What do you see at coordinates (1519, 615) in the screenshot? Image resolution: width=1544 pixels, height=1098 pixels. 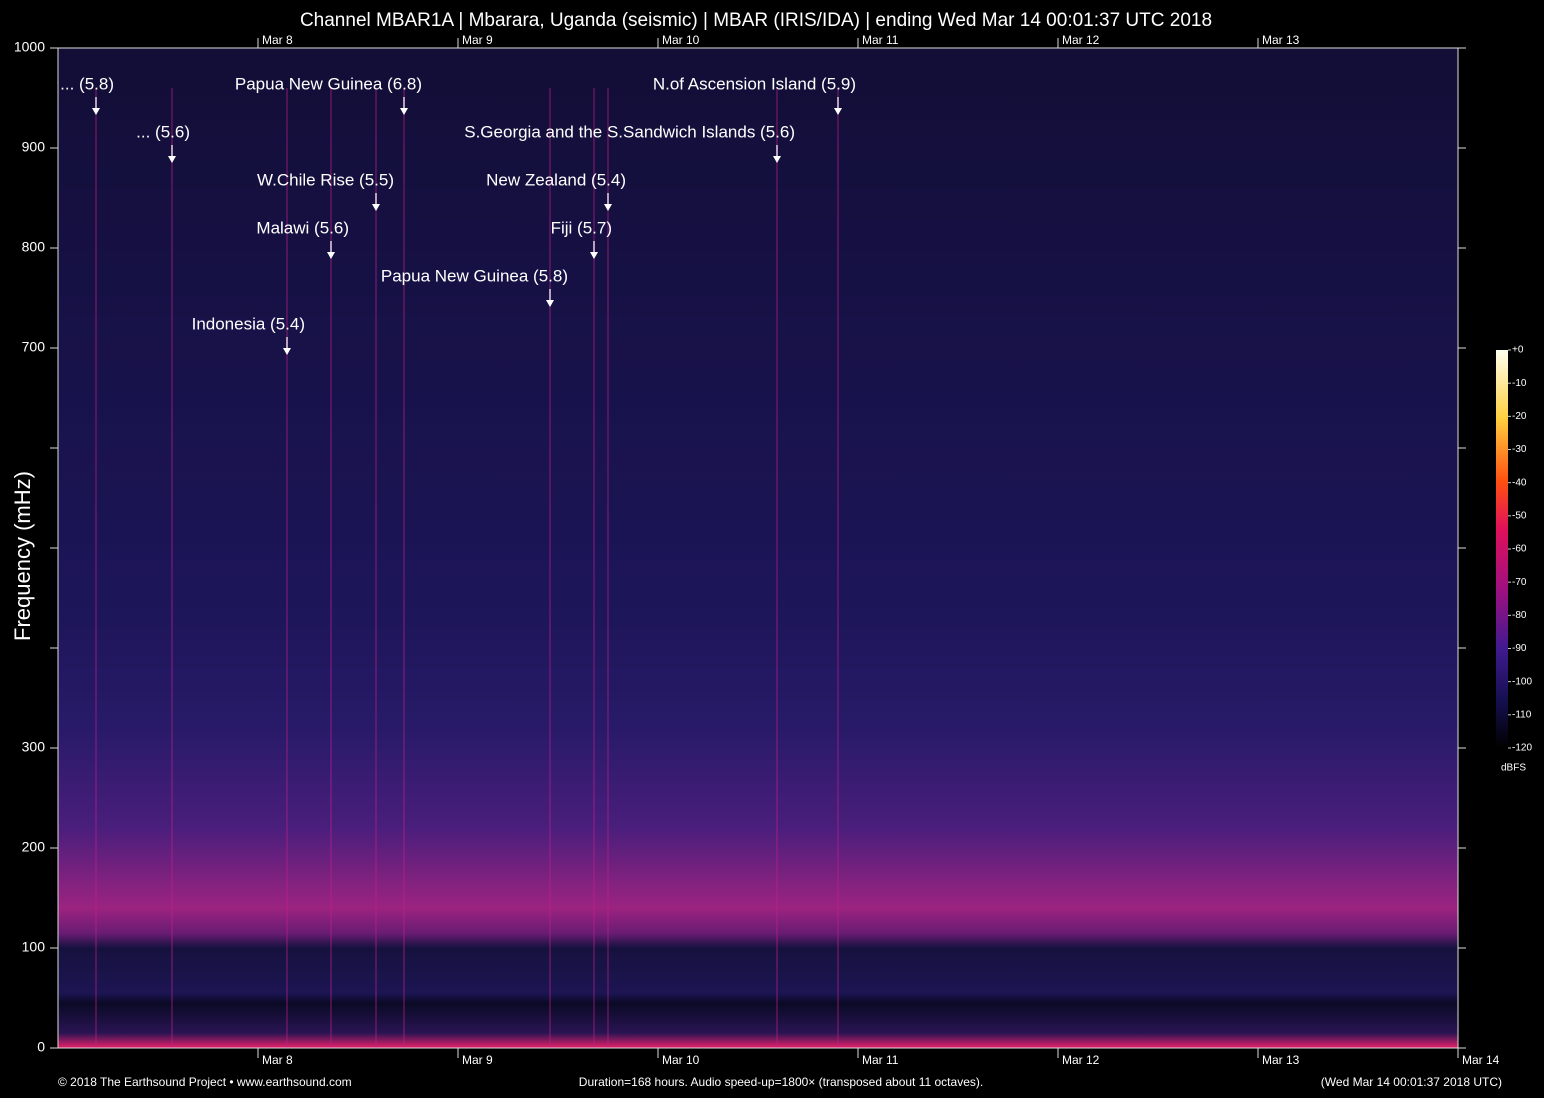 I see `colorbar-tick-label: -80` at bounding box center [1519, 615].